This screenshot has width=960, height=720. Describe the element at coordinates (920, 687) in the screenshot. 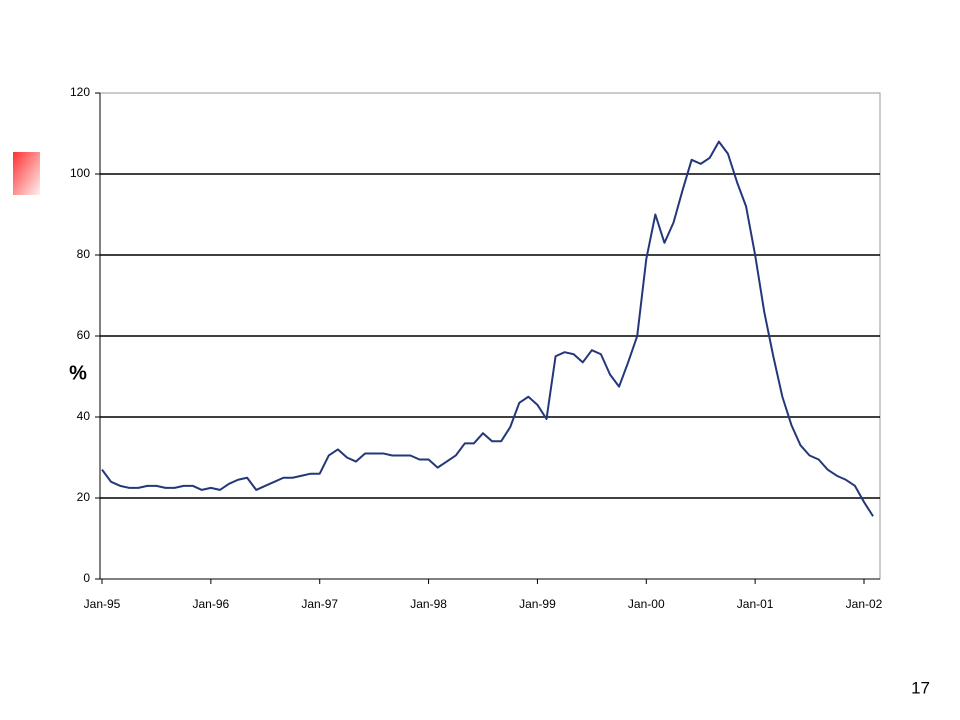

I see `page-number: 17` at that location.